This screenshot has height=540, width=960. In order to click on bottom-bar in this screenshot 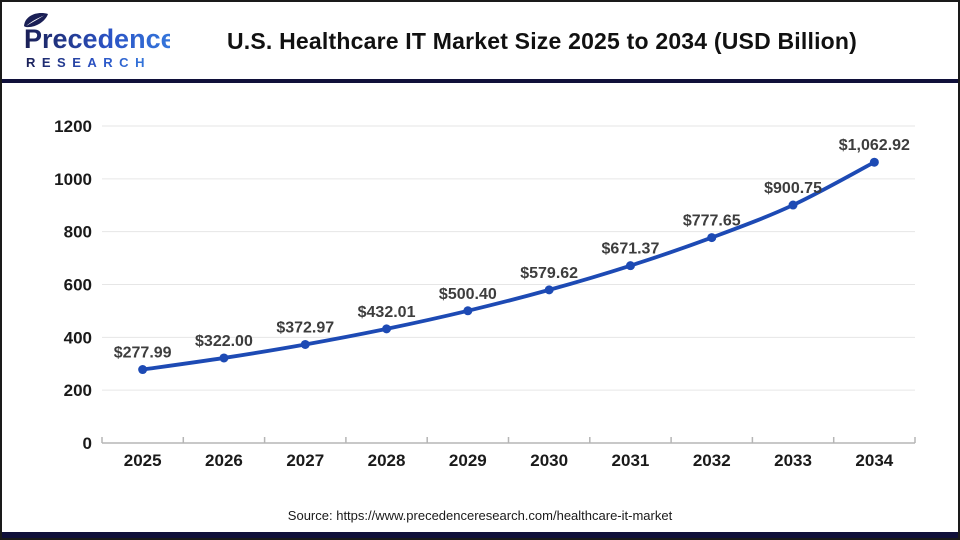, I will do `click(480, 535)`.